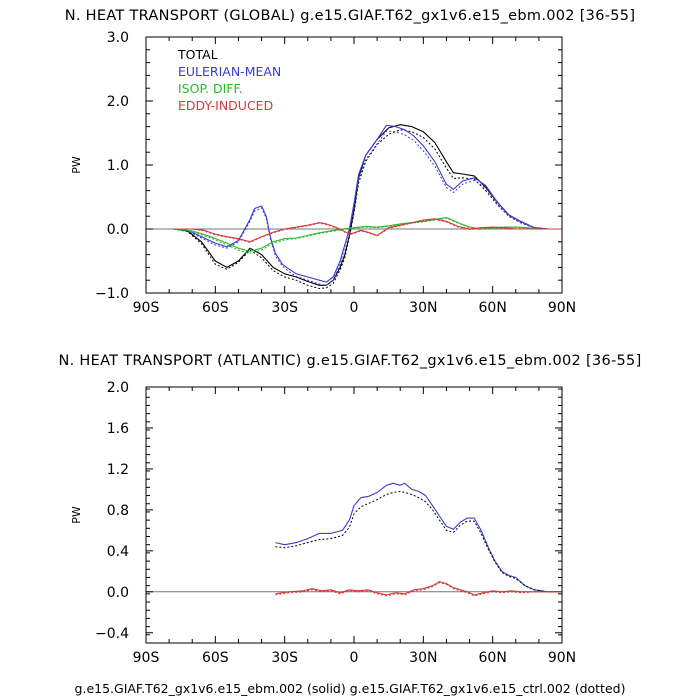  What do you see at coordinates (118, 470) in the screenshot?
I see `atlantic-y-tick-label: 1.2` at bounding box center [118, 470].